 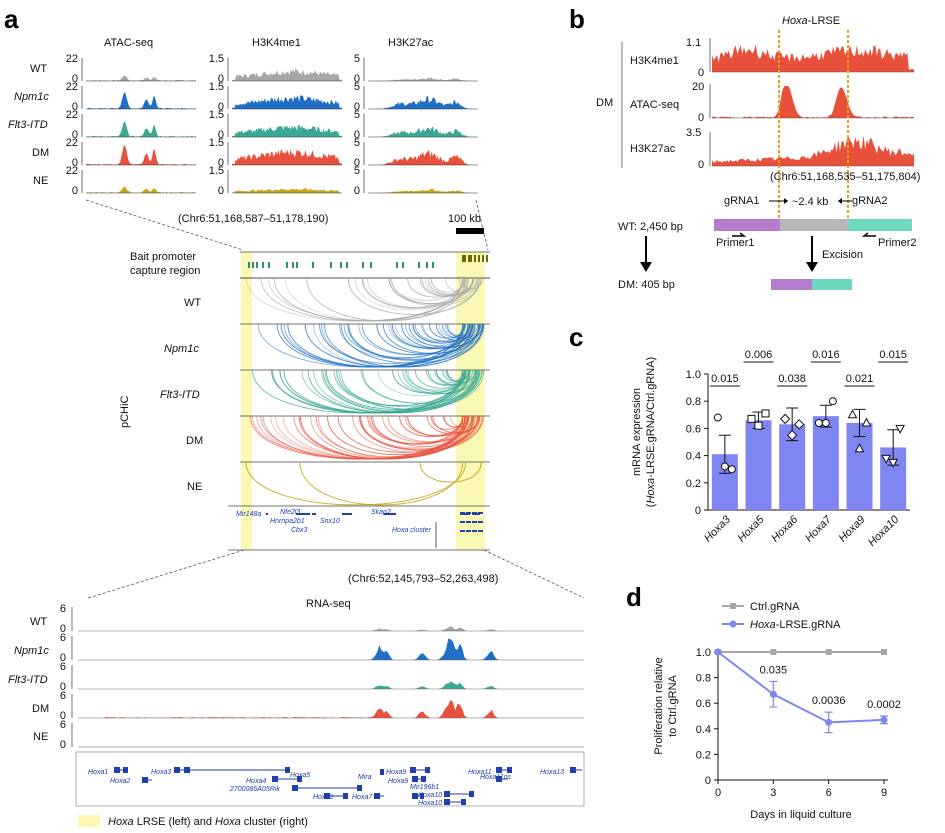 What do you see at coordinates (832, 284) in the screenshot?
I see `dm-seg-teal` at bounding box center [832, 284].